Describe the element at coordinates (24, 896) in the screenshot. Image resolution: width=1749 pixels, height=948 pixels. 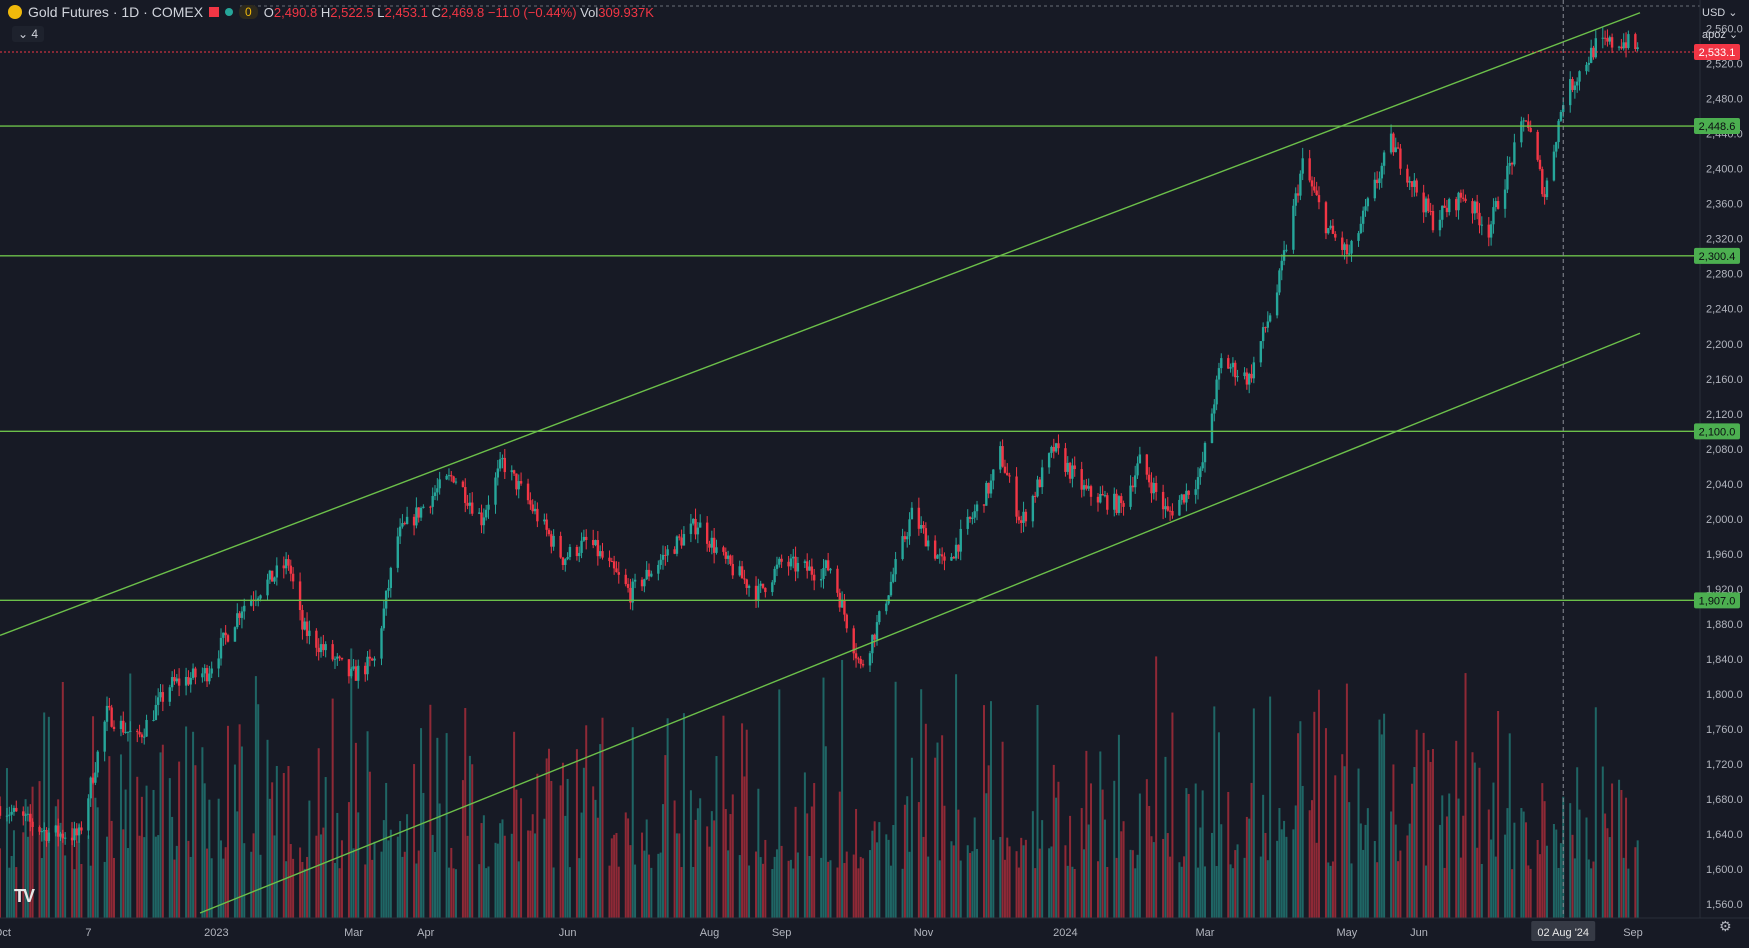
I see `tradingview-logo-icon: TV` at that location.